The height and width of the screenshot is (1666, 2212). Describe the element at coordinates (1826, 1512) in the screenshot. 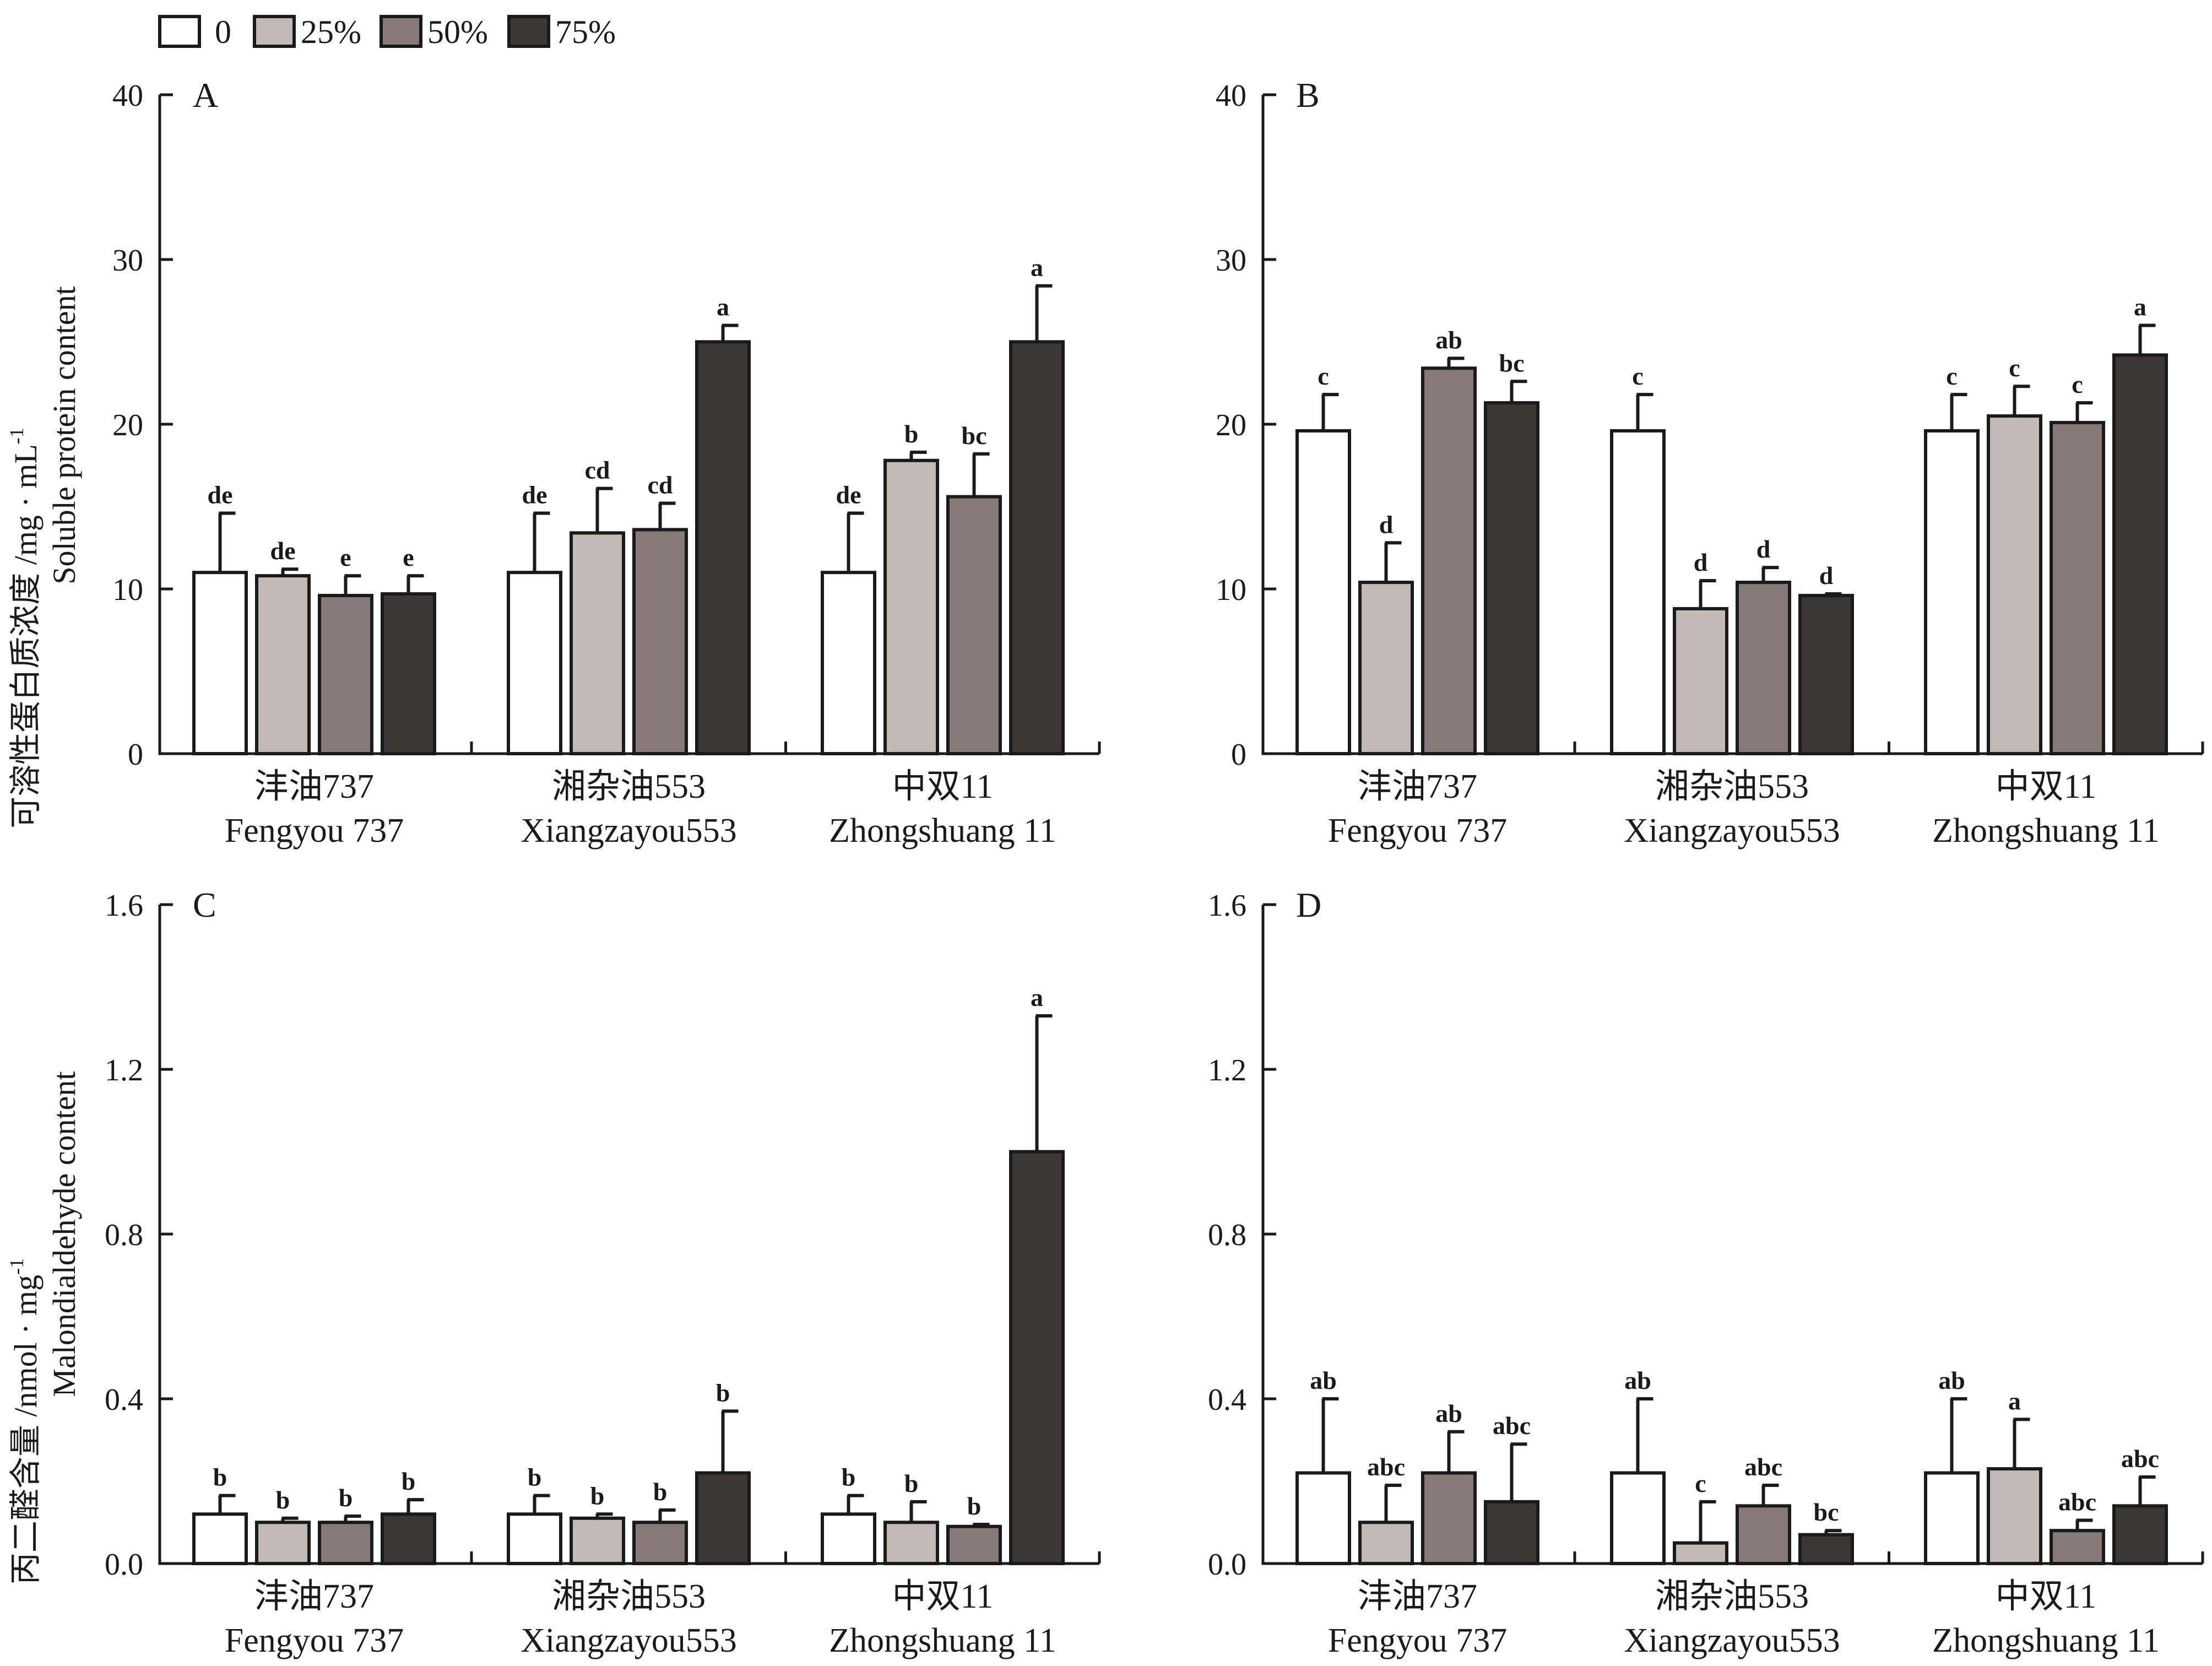

I see `sig-label-D-1-3: bc` at that location.